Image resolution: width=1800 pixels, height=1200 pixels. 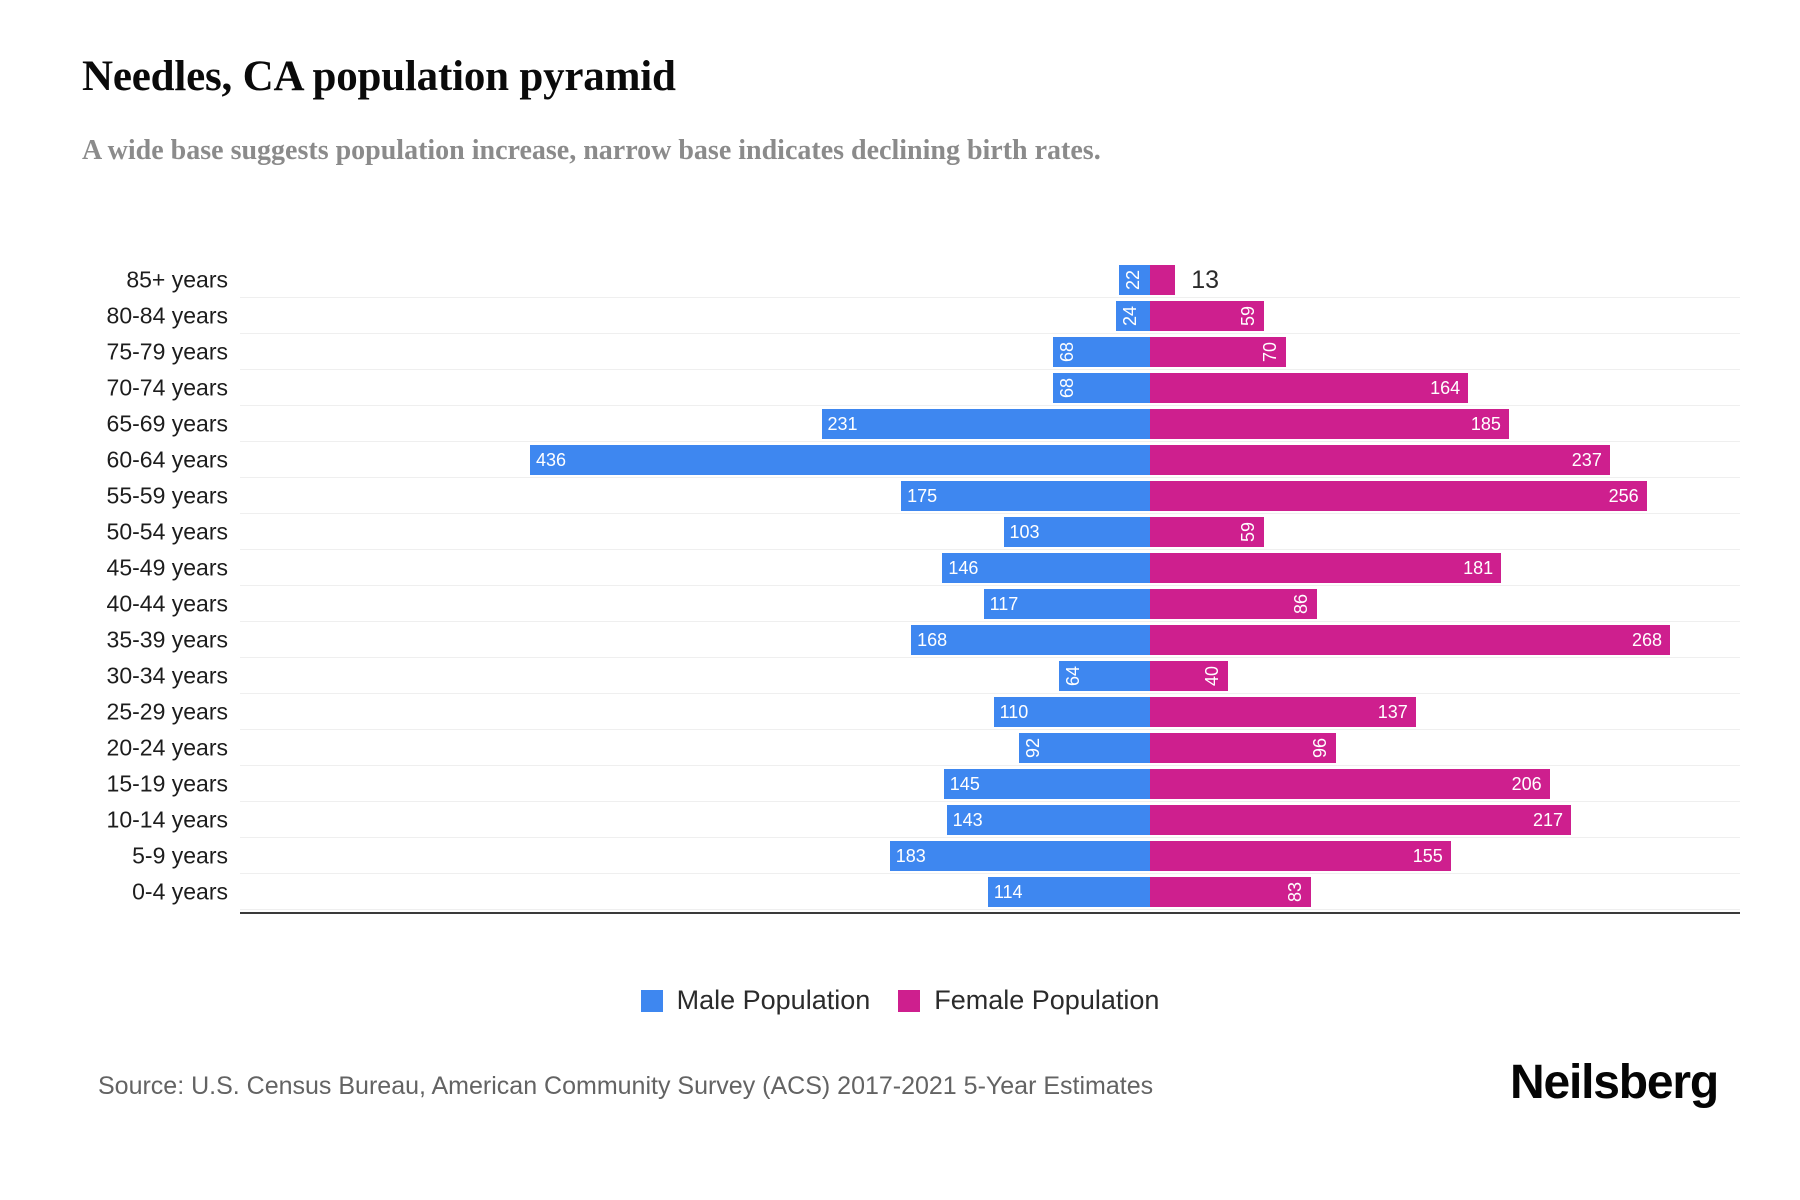 What do you see at coordinates (167, 531) in the screenshot?
I see `axis-label-50-54-years: 50-54 years` at bounding box center [167, 531].